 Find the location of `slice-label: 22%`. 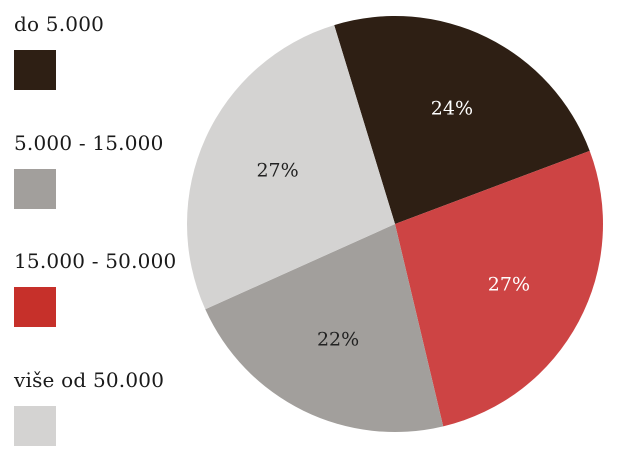

slice-label: 22% is located at coordinates (338, 340).